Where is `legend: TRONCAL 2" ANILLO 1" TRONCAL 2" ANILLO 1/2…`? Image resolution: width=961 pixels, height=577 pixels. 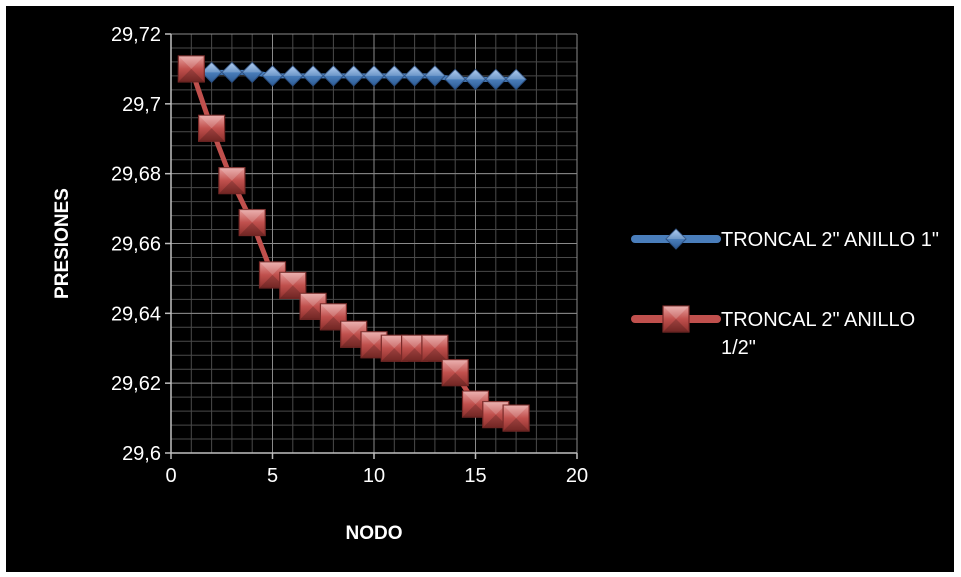
legend: TRONCAL 2" ANILLO 1" TRONCAL 2" ANILLO 1/2… is located at coordinates (785, 293).